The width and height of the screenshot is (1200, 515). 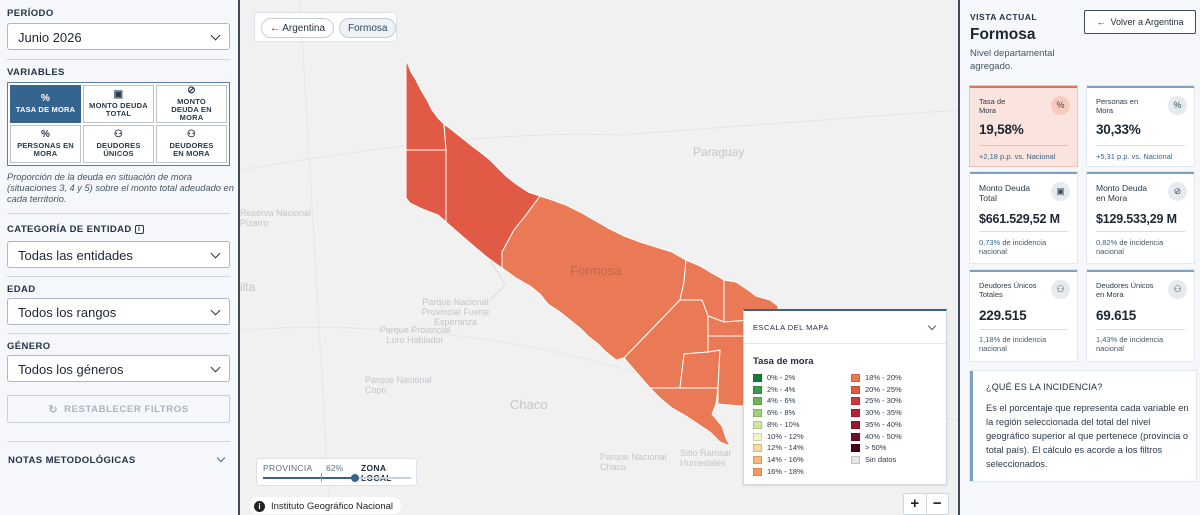 What do you see at coordinates (703, 463) in the screenshot?
I see `map-label-humedales: Humedales` at bounding box center [703, 463].